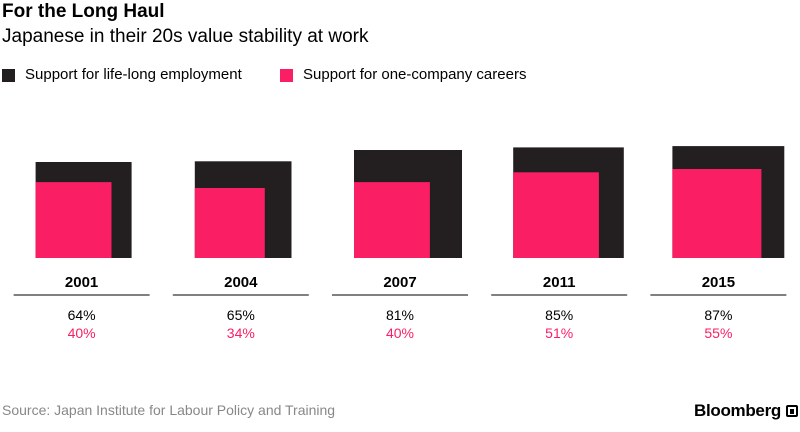 The width and height of the screenshot is (800, 432). I want to click on bar-onecompany-2001, so click(73, 220).